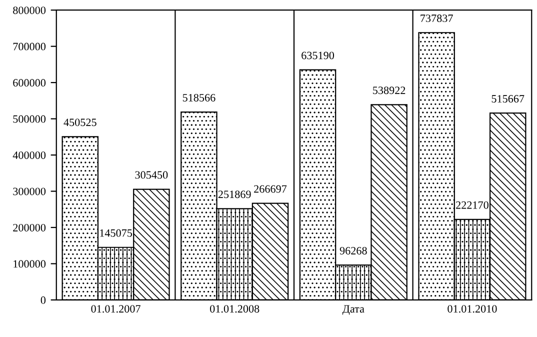 The image size is (537, 337). I want to click on y-tick-label: 800000, so click(29, 10).